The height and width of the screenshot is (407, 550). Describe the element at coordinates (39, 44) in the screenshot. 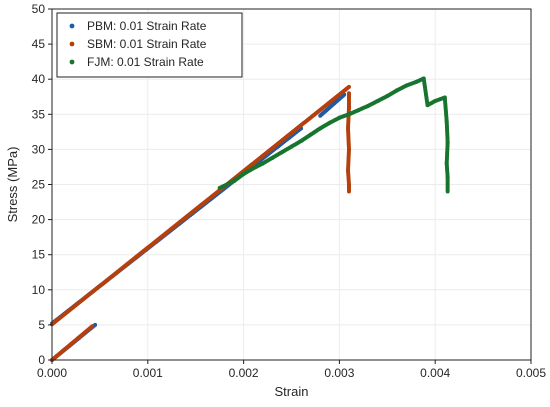

I see `y-tick-label: 45` at that location.